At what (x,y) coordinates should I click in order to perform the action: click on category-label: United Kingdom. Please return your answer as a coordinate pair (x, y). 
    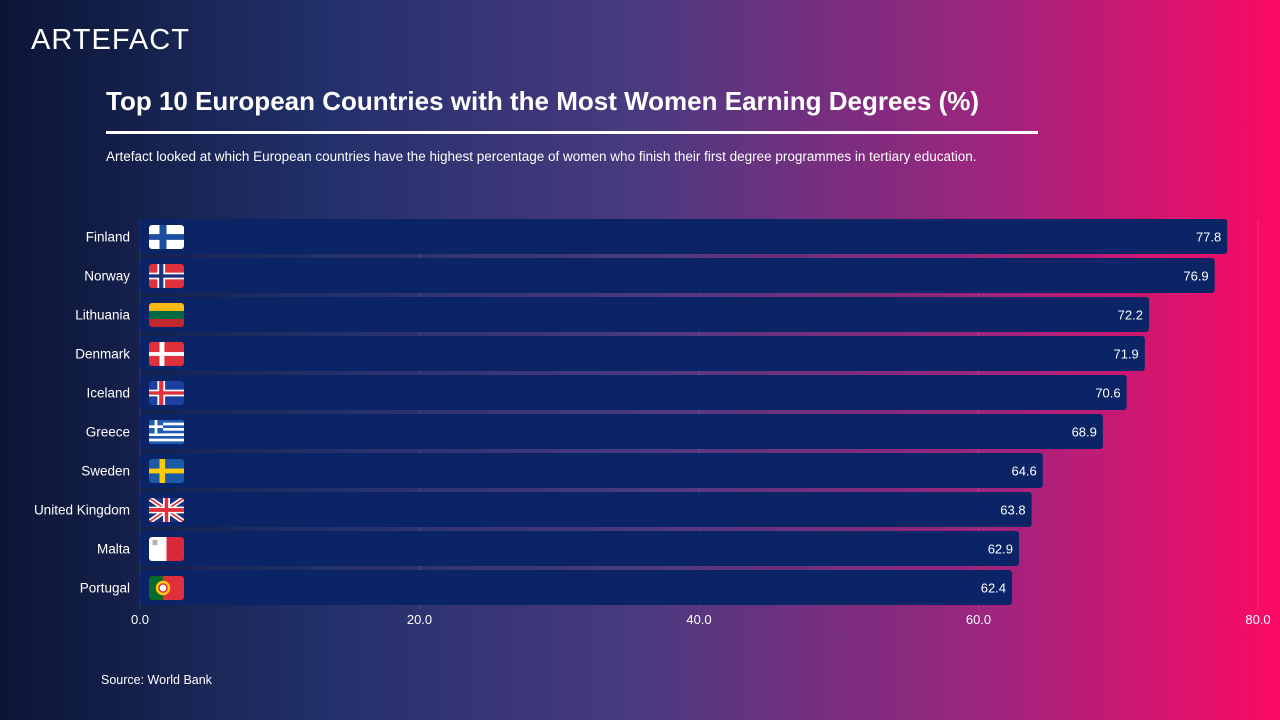
    Looking at the image, I should click on (82, 510).